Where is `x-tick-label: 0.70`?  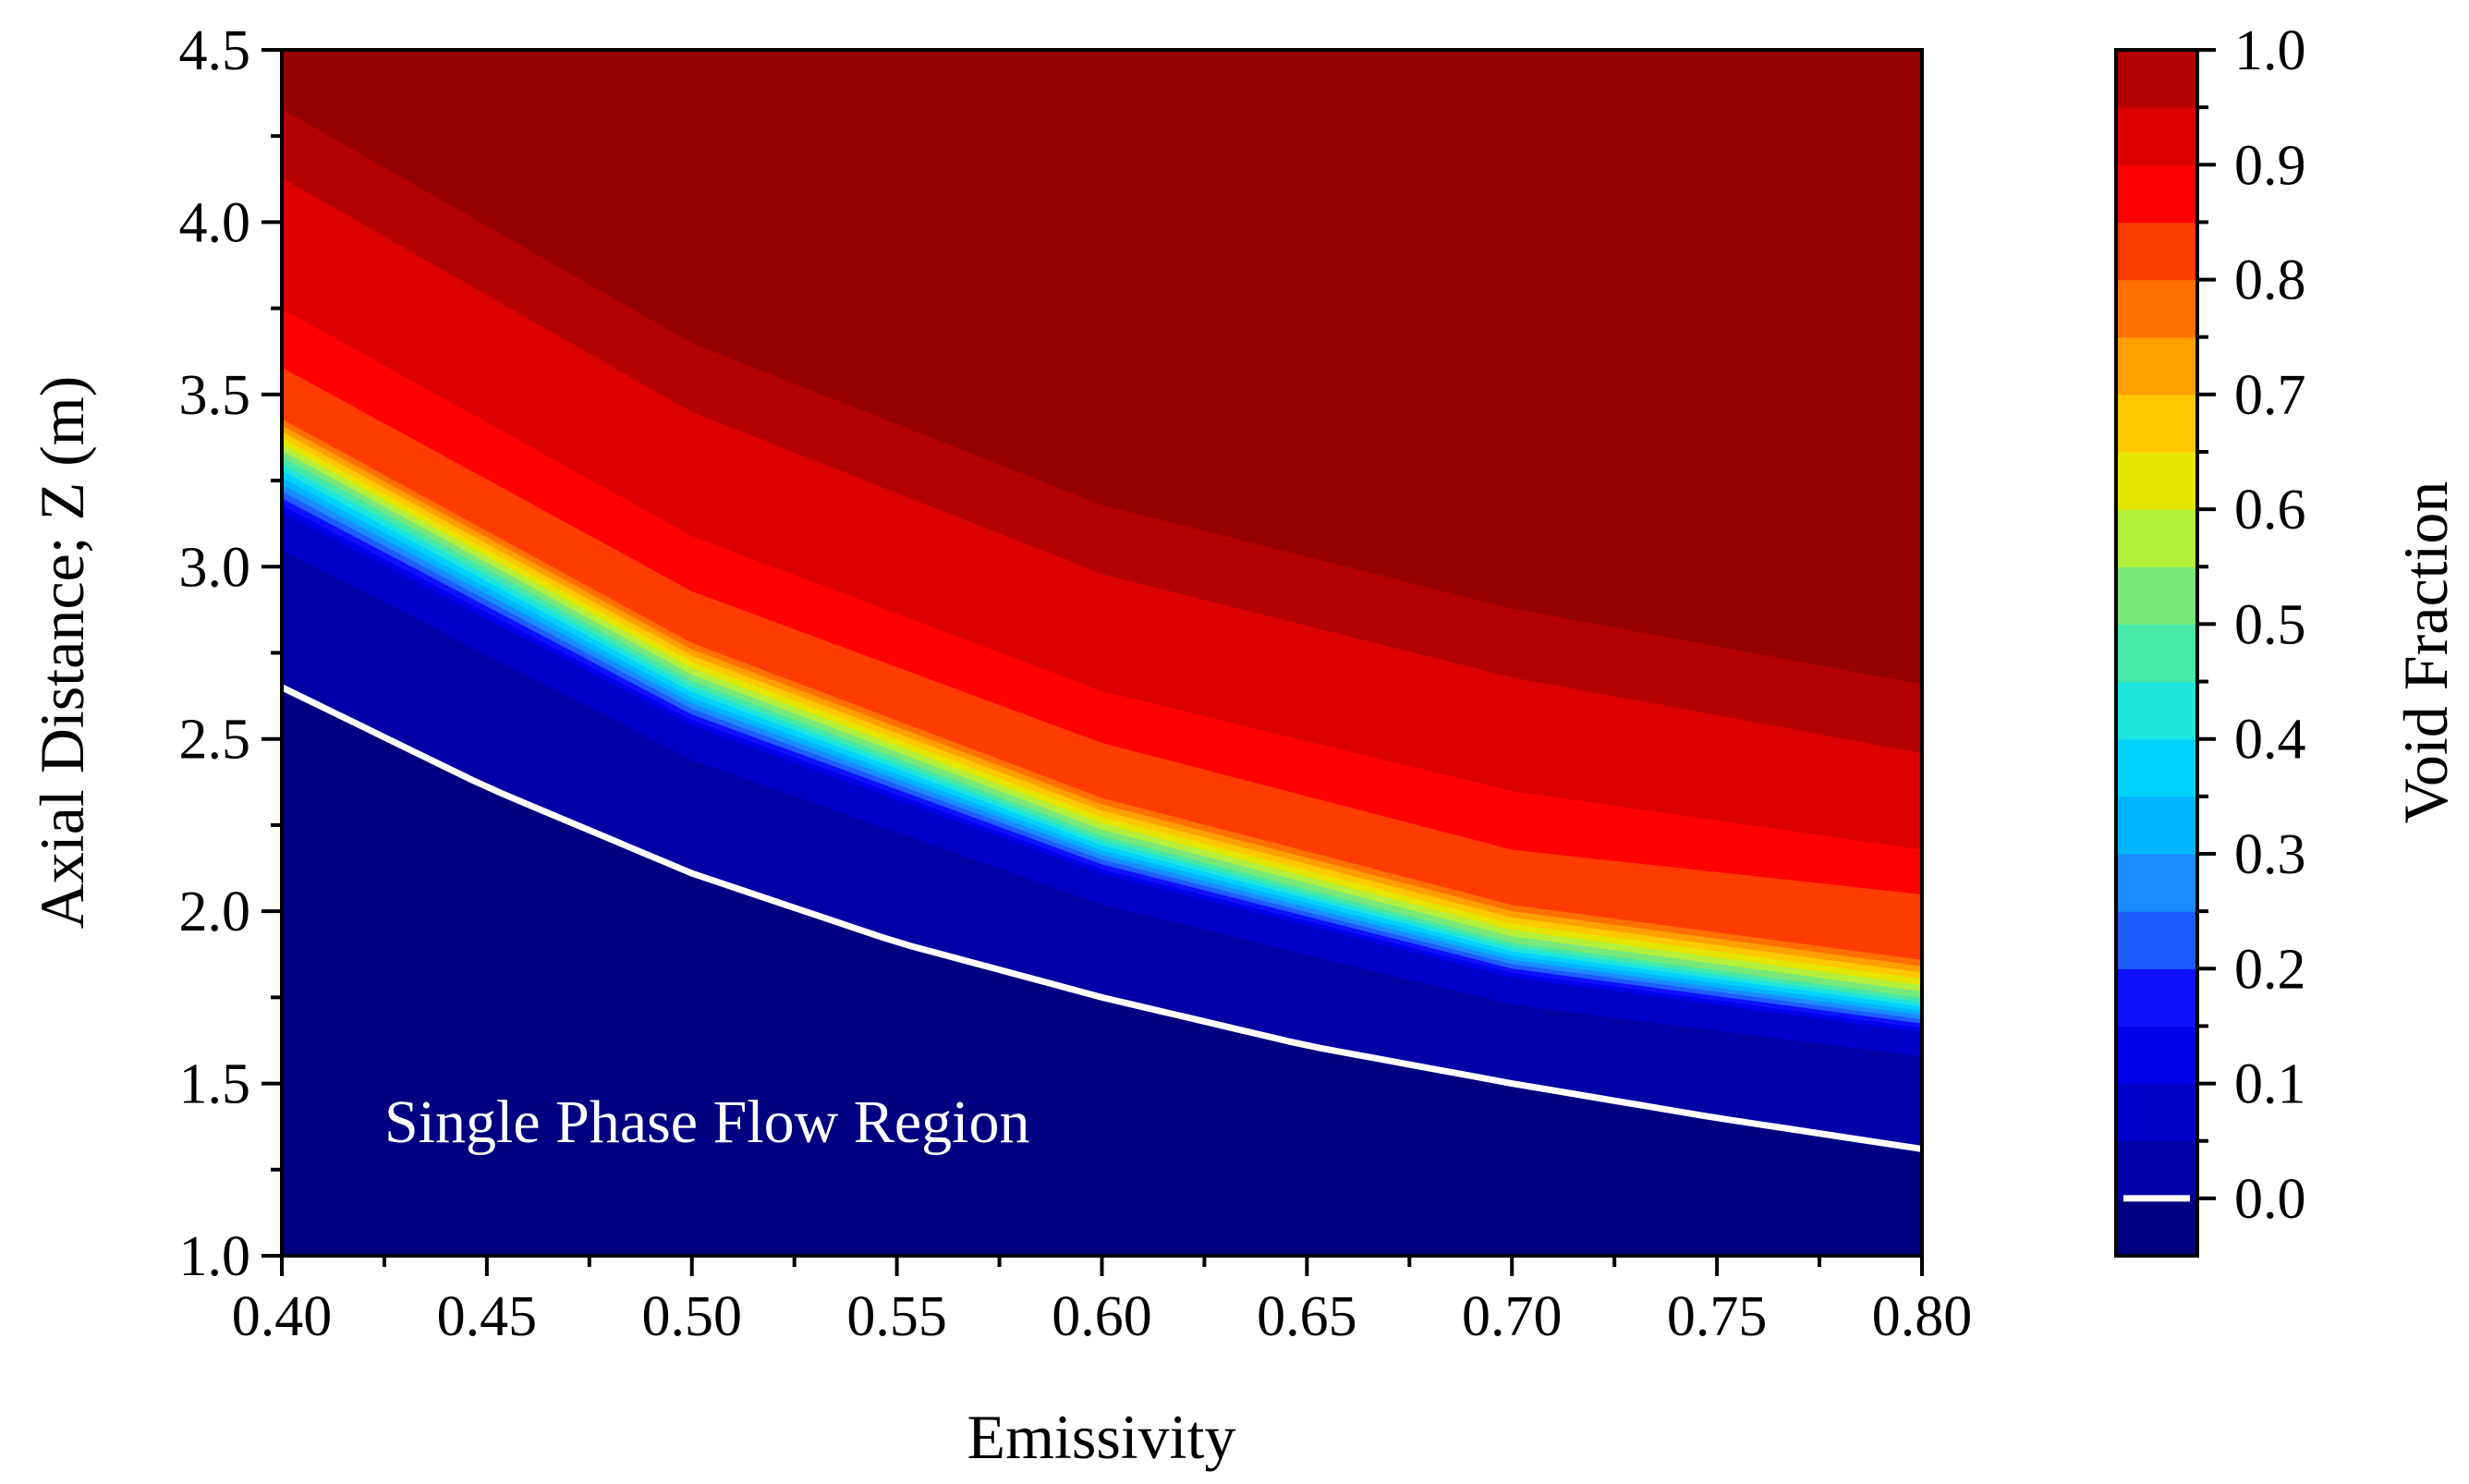 x-tick-label: 0.70 is located at coordinates (1512, 1316).